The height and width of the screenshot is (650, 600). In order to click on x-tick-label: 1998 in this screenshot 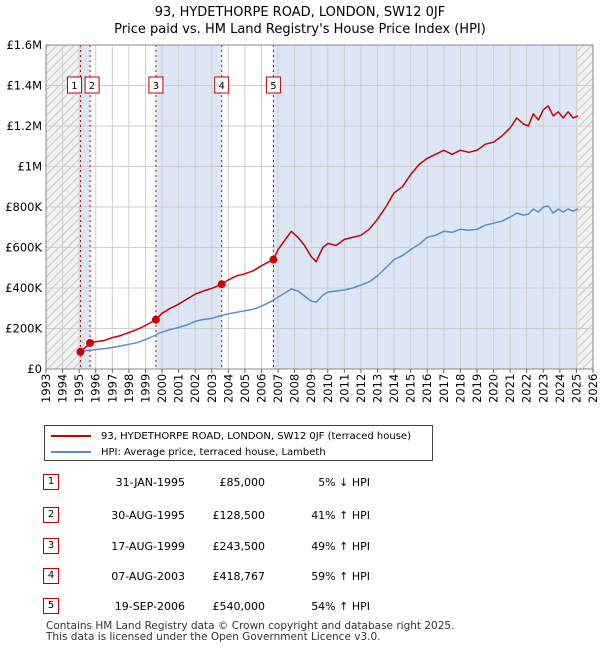, I will do `click(129, 388)`.